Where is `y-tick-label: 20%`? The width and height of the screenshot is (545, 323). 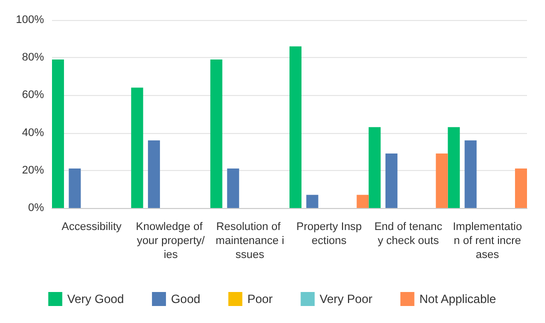
y-tick-label: 20% is located at coordinates (33, 170).